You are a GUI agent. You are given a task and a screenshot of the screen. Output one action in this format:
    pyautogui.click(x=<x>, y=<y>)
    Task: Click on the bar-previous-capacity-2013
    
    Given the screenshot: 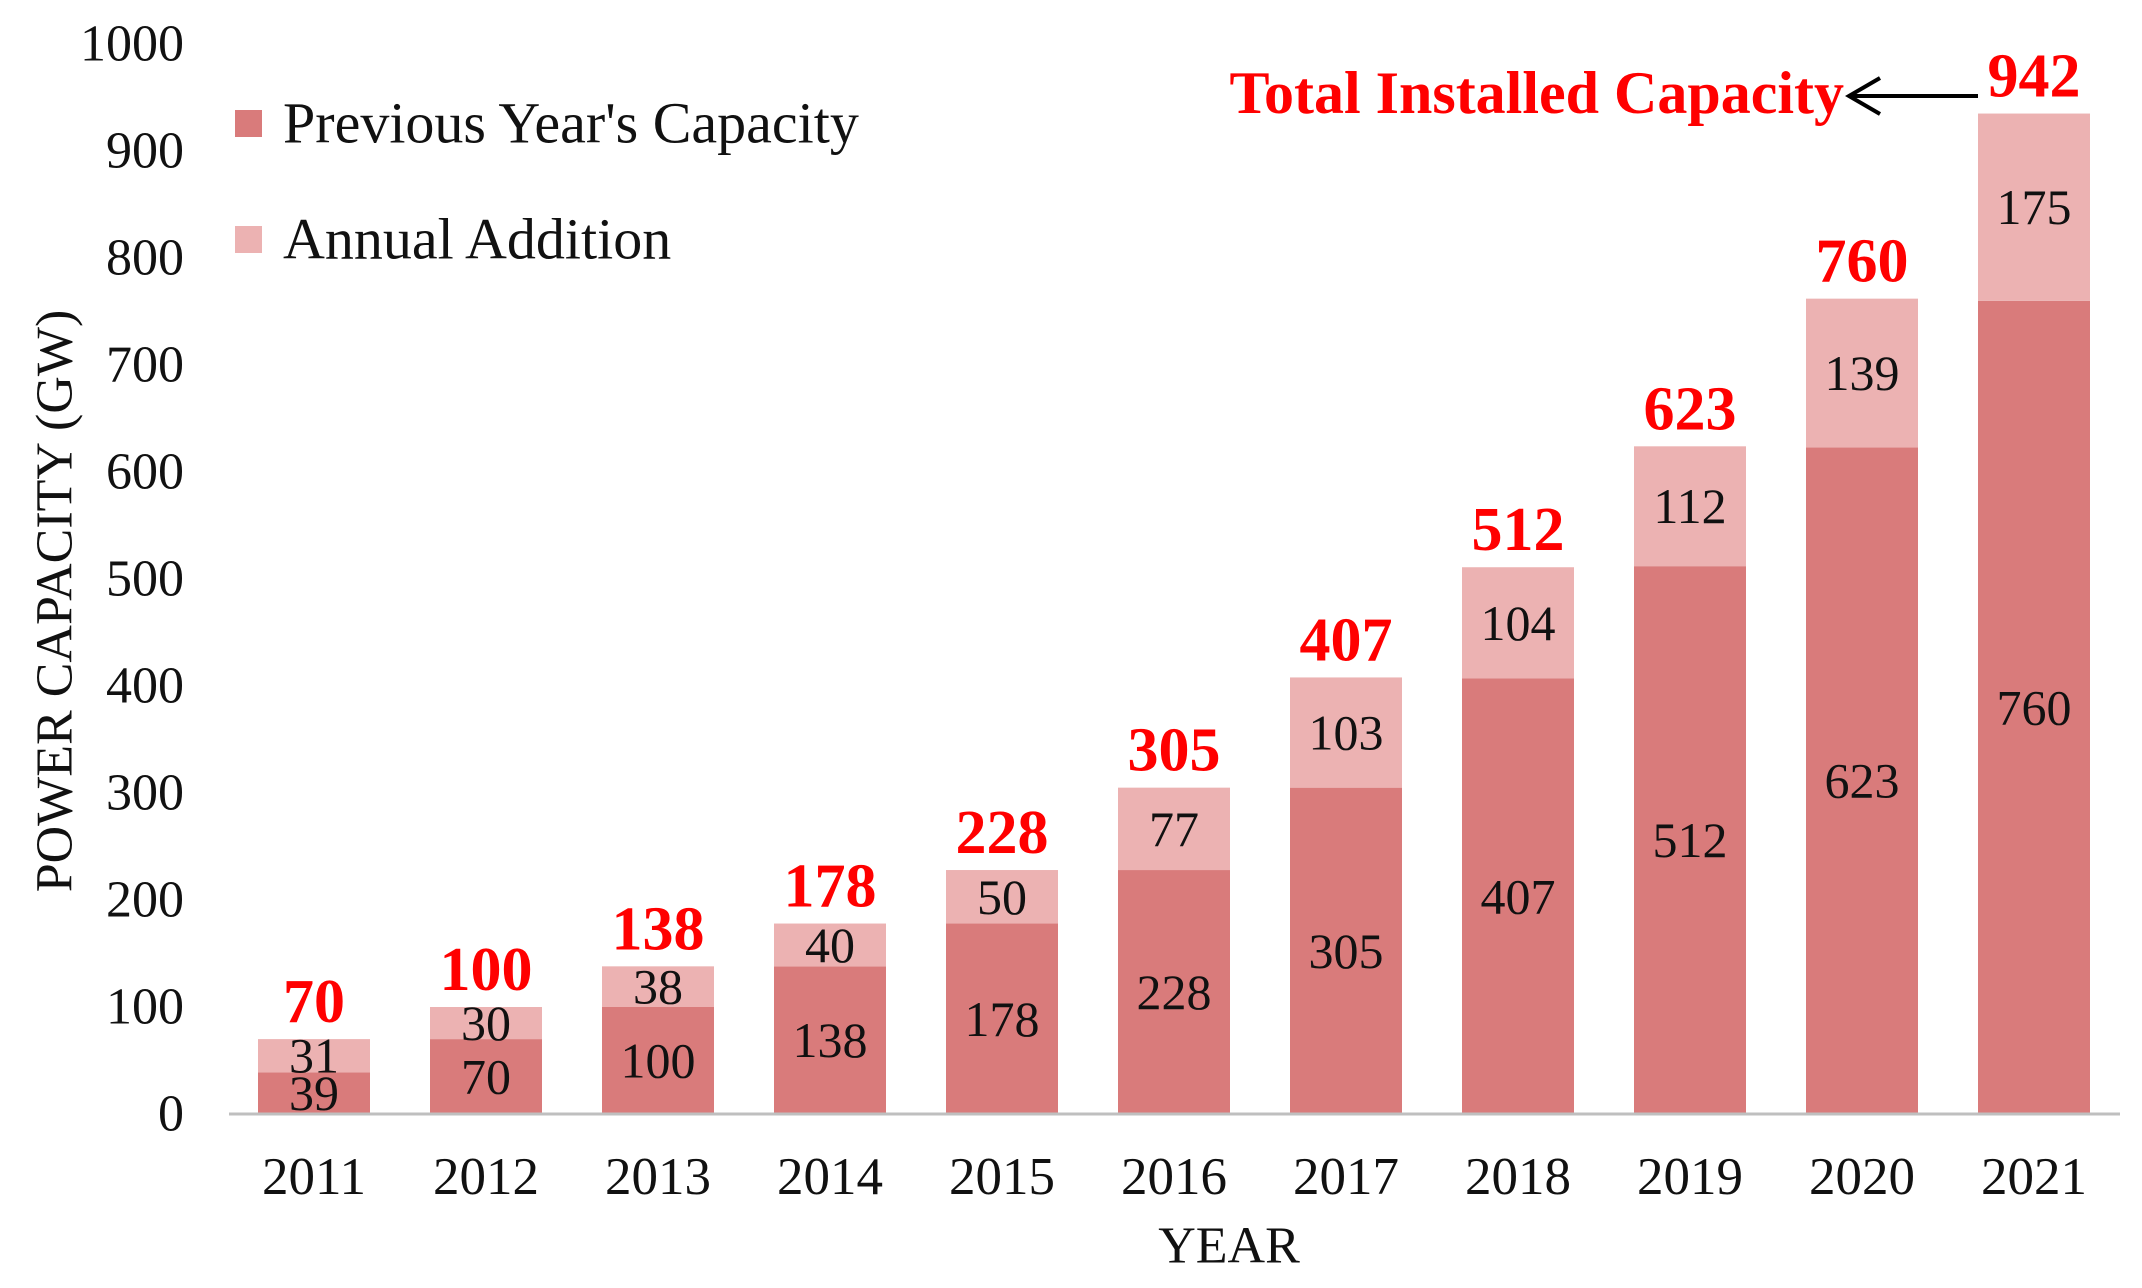 What is the action you would take?
    pyautogui.click(x=658, y=1060)
    